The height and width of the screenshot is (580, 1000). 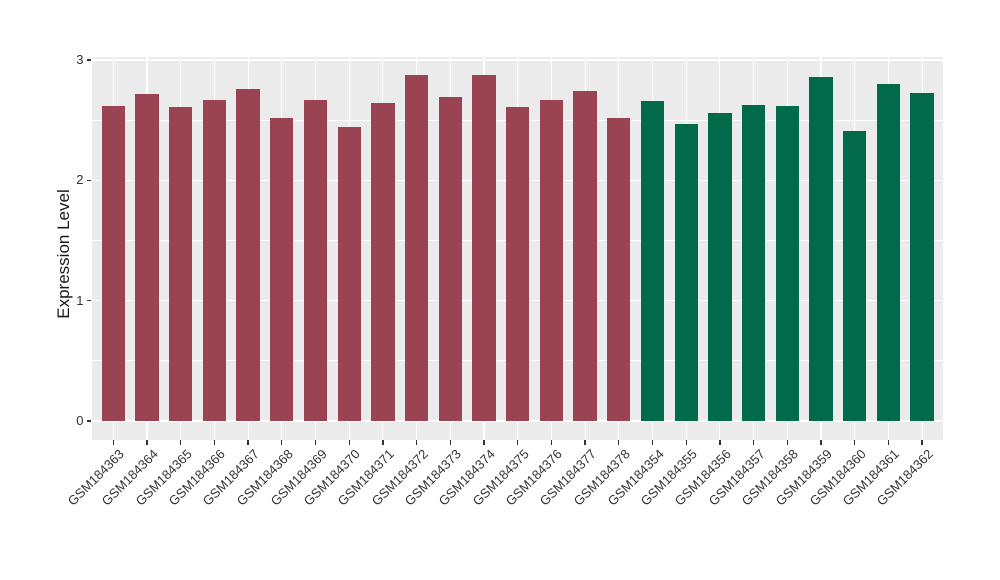 What do you see at coordinates (80, 420) in the screenshot?
I see `y-tick-label: 0` at bounding box center [80, 420].